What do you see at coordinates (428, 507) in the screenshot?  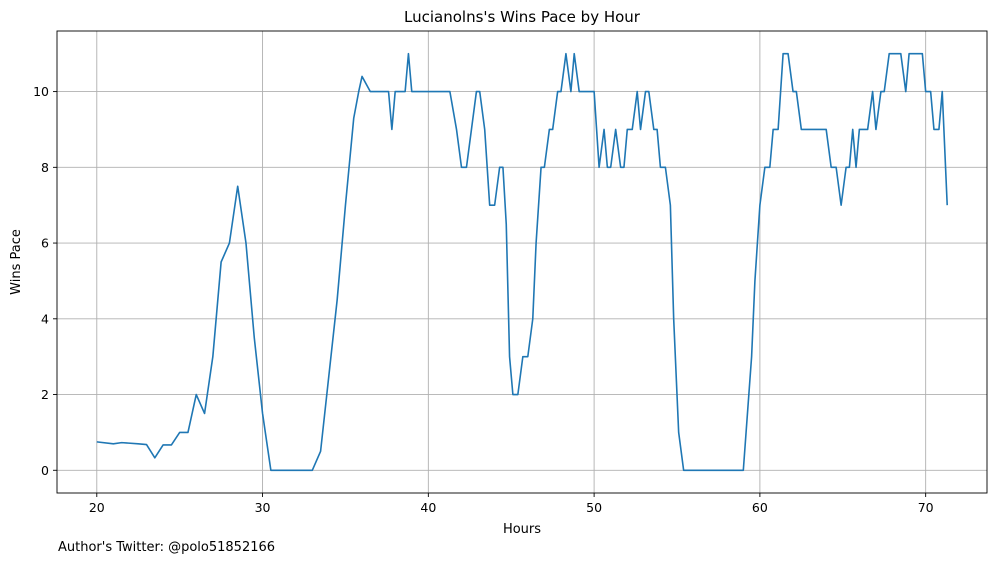 I see `x-tick-label: 40` at bounding box center [428, 507].